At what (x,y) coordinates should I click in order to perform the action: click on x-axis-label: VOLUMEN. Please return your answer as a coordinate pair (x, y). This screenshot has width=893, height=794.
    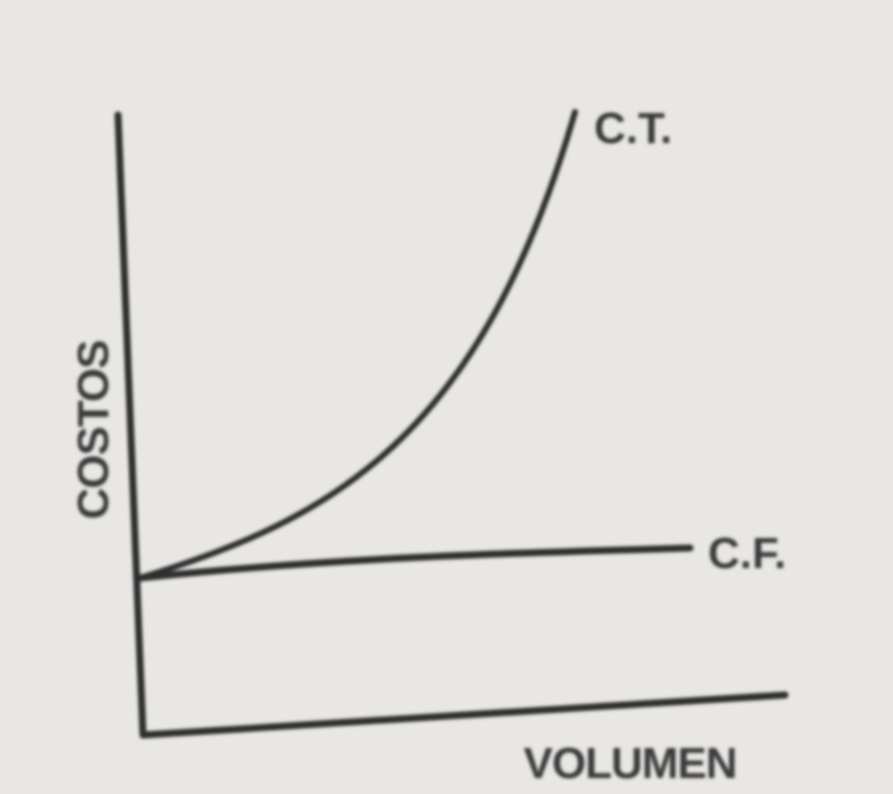
    Looking at the image, I should click on (630, 763).